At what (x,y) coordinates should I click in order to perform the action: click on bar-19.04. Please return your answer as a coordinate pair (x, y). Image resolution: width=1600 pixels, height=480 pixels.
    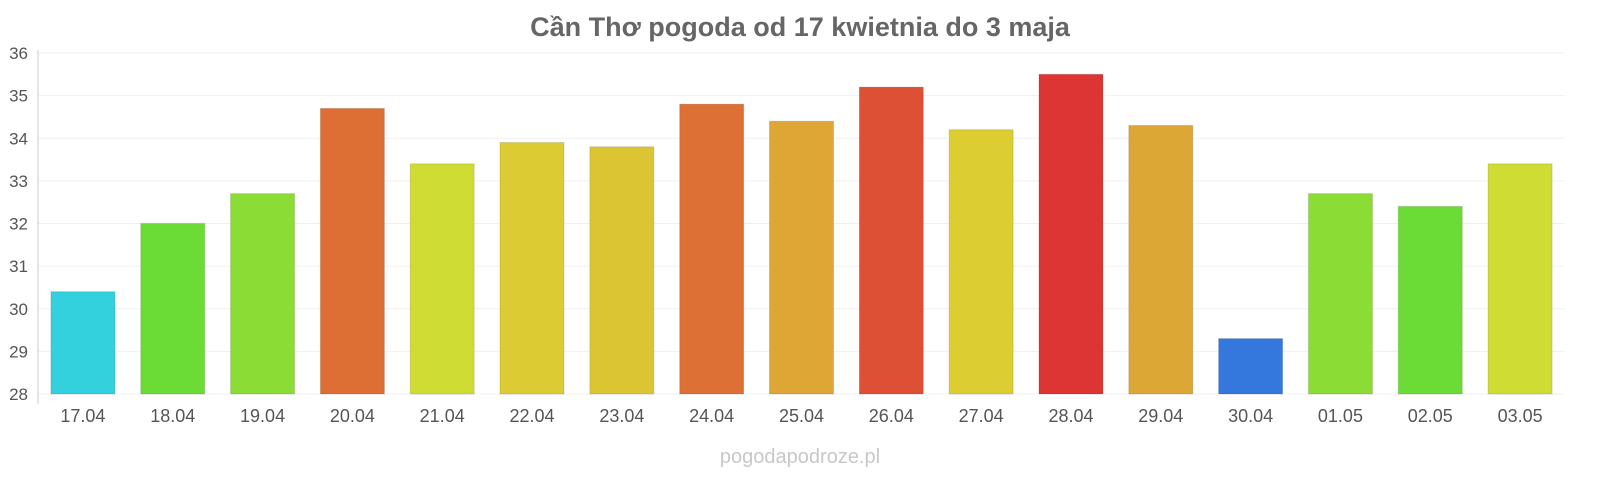
    Looking at the image, I should click on (263, 294).